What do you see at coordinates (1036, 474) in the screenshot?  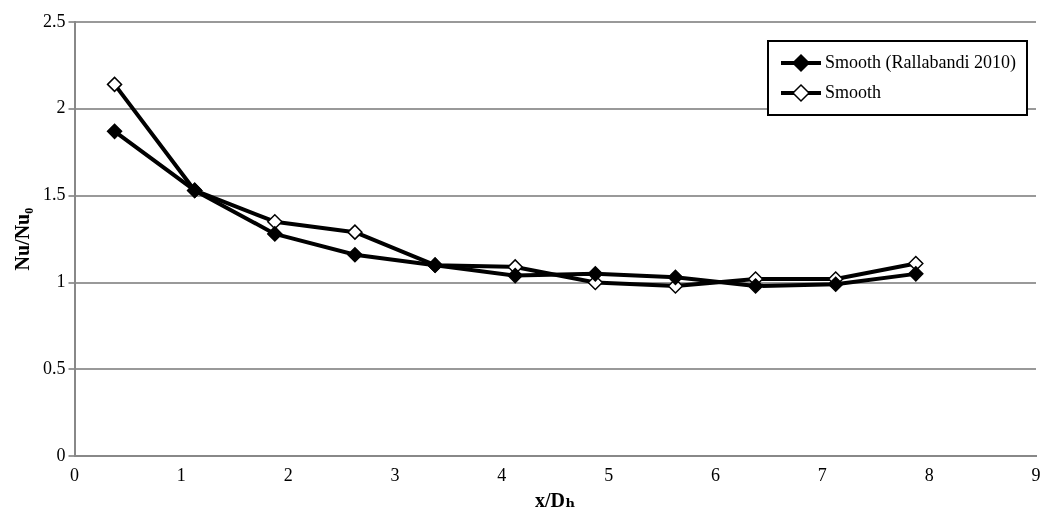 I see `x-tick-label: 9` at bounding box center [1036, 474].